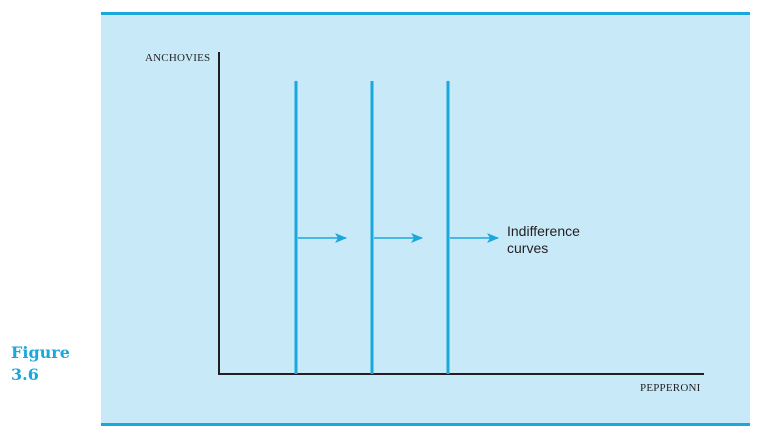  What do you see at coordinates (40, 364) in the screenshot?
I see `figure-label: Figure 3.6` at bounding box center [40, 364].